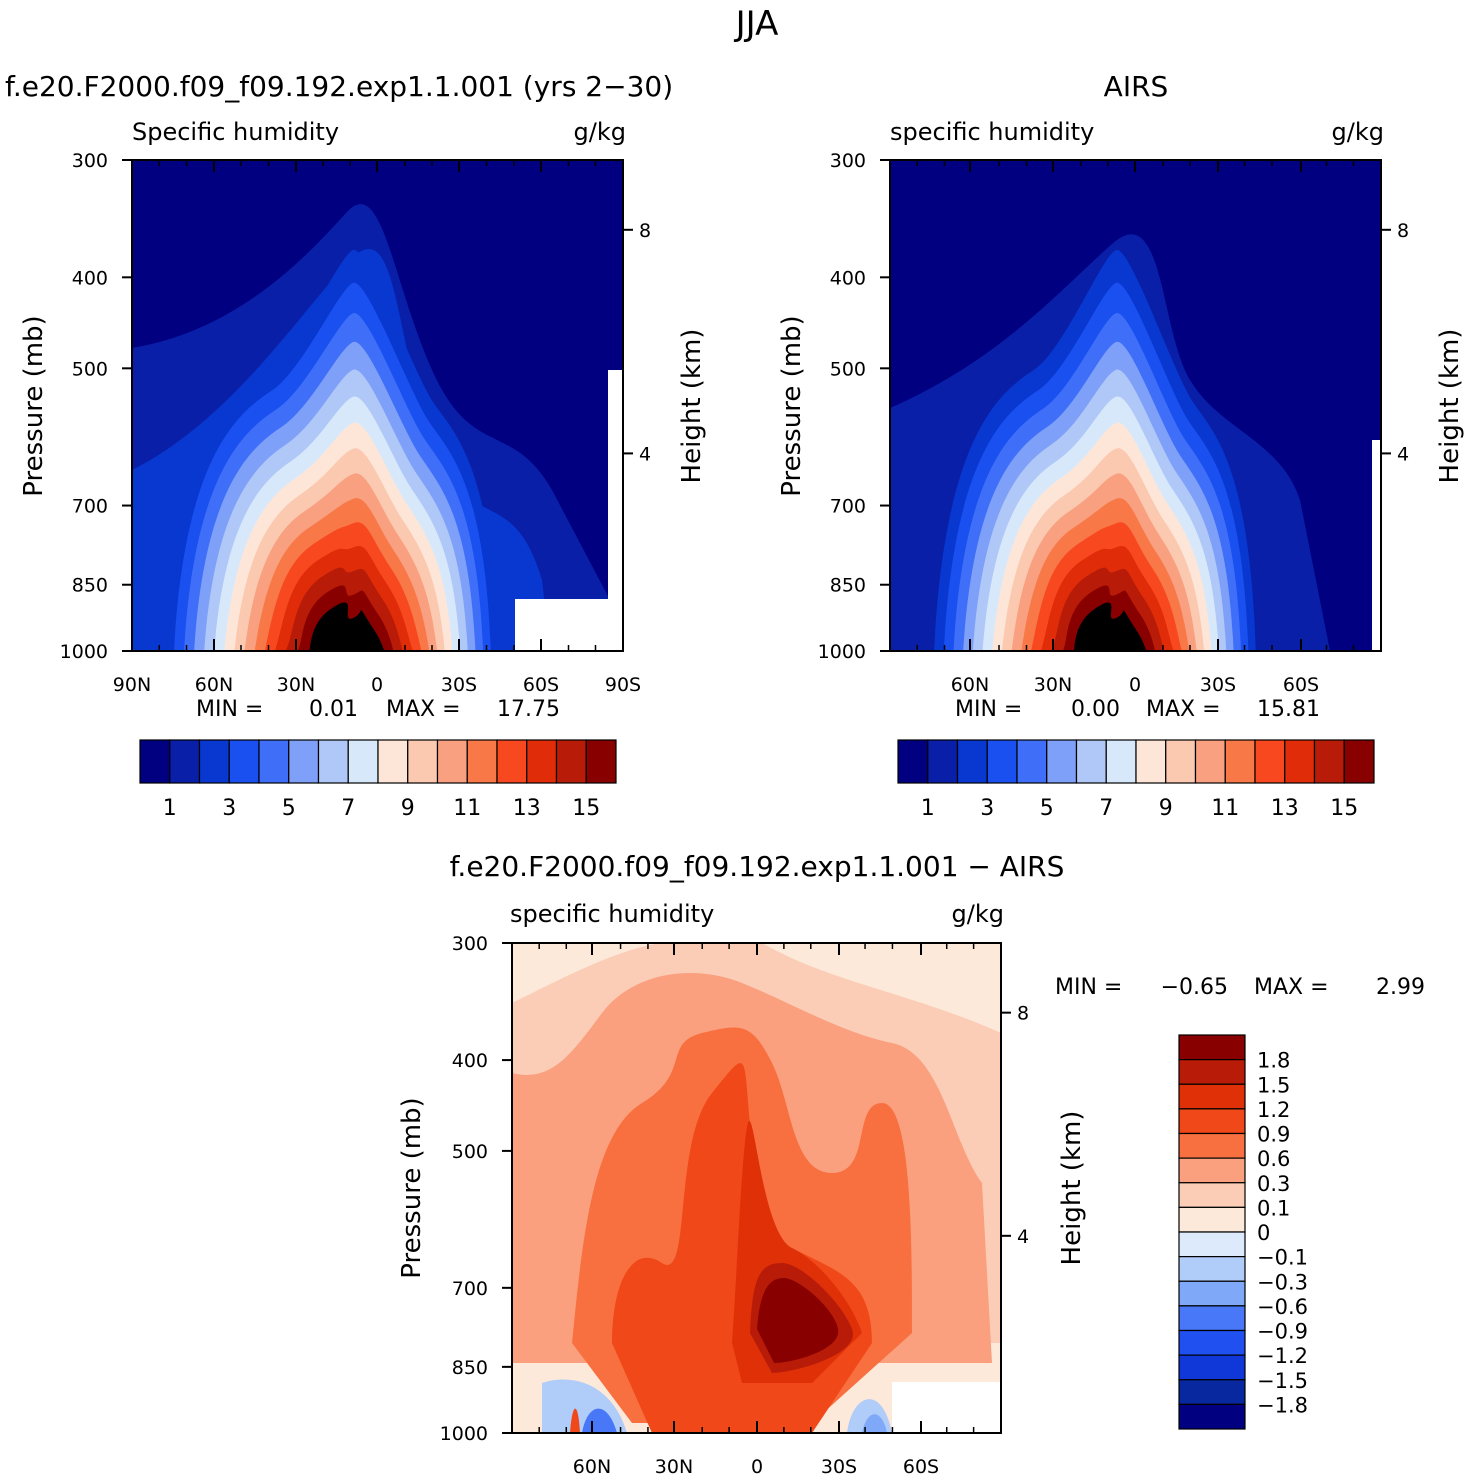 This screenshot has height=1480, width=1469. I want to click on colorbar-label: 3, so click(229, 808).